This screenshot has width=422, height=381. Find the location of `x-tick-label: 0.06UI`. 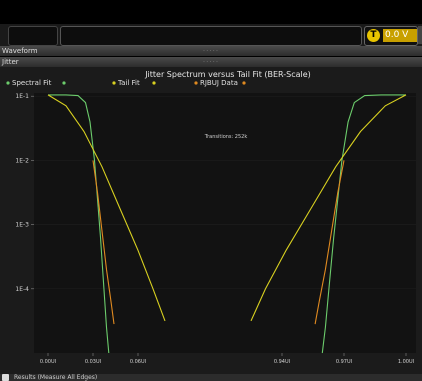

x-tick-label: 0.06UI is located at coordinates (138, 362).